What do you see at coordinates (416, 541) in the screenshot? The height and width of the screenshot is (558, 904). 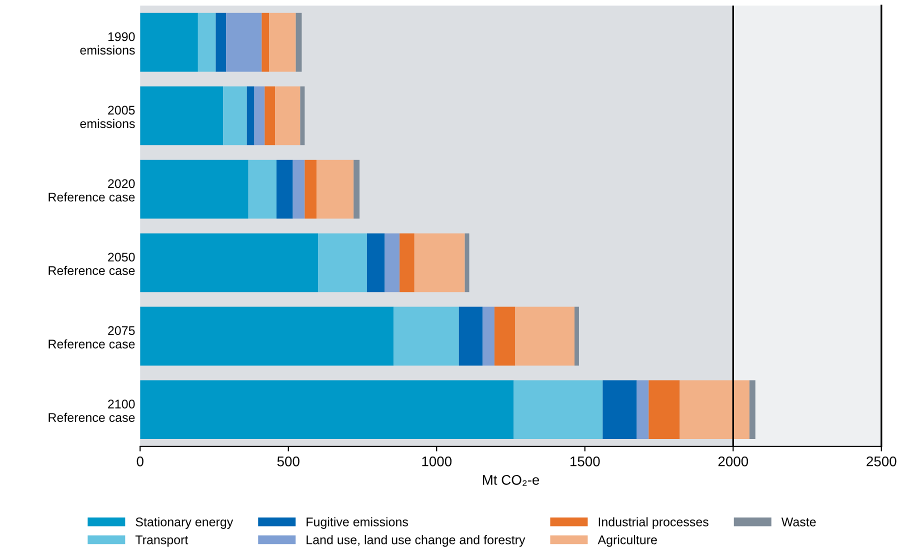 I see `legend-label: Land use, land use change and forestry` at bounding box center [416, 541].